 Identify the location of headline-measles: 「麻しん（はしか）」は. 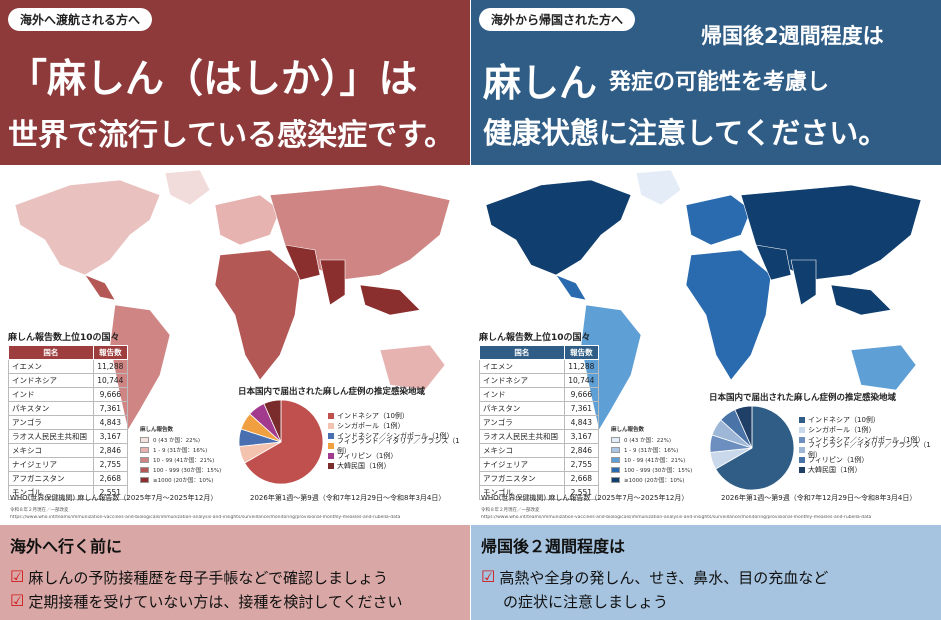
(213, 79).